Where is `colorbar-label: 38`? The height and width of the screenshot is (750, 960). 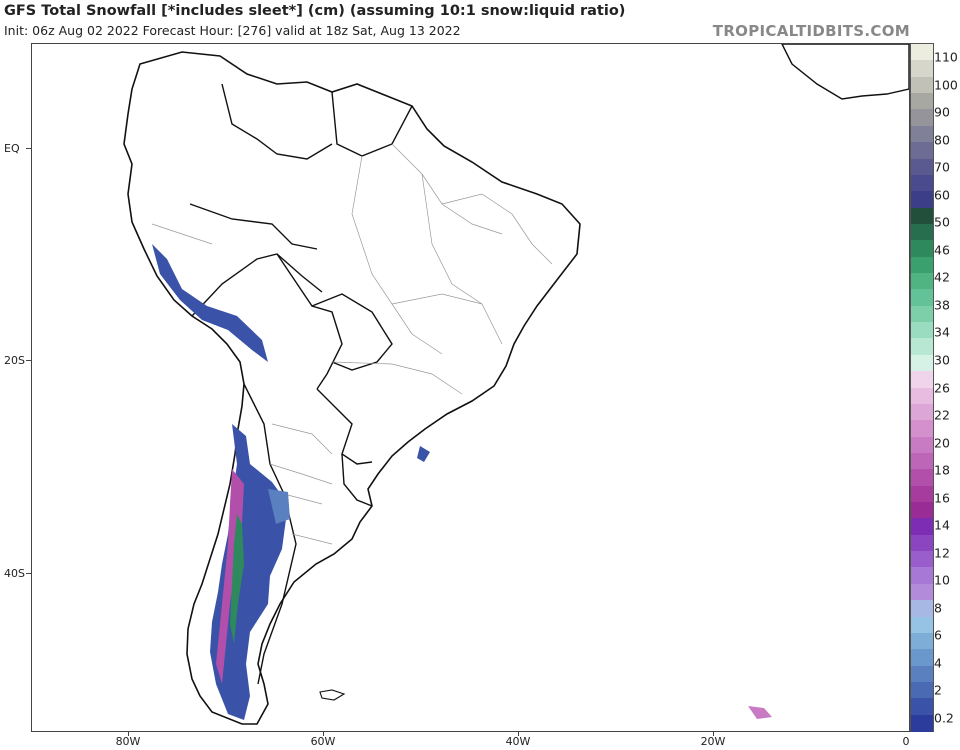 colorbar-label: 38 is located at coordinates (942, 305).